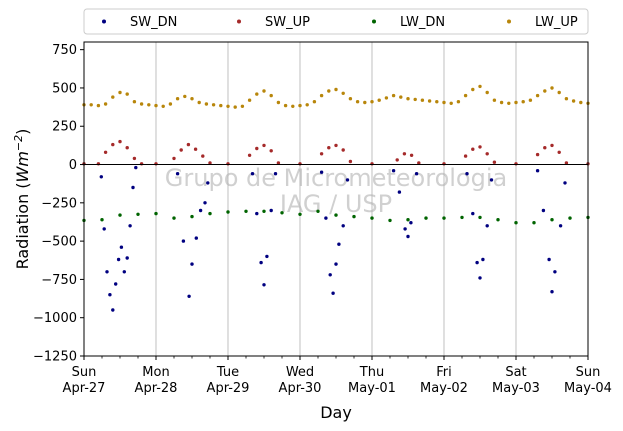  Describe the element at coordinates (64, 50) in the screenshot. I see `y-tick-label: 750` at that location.